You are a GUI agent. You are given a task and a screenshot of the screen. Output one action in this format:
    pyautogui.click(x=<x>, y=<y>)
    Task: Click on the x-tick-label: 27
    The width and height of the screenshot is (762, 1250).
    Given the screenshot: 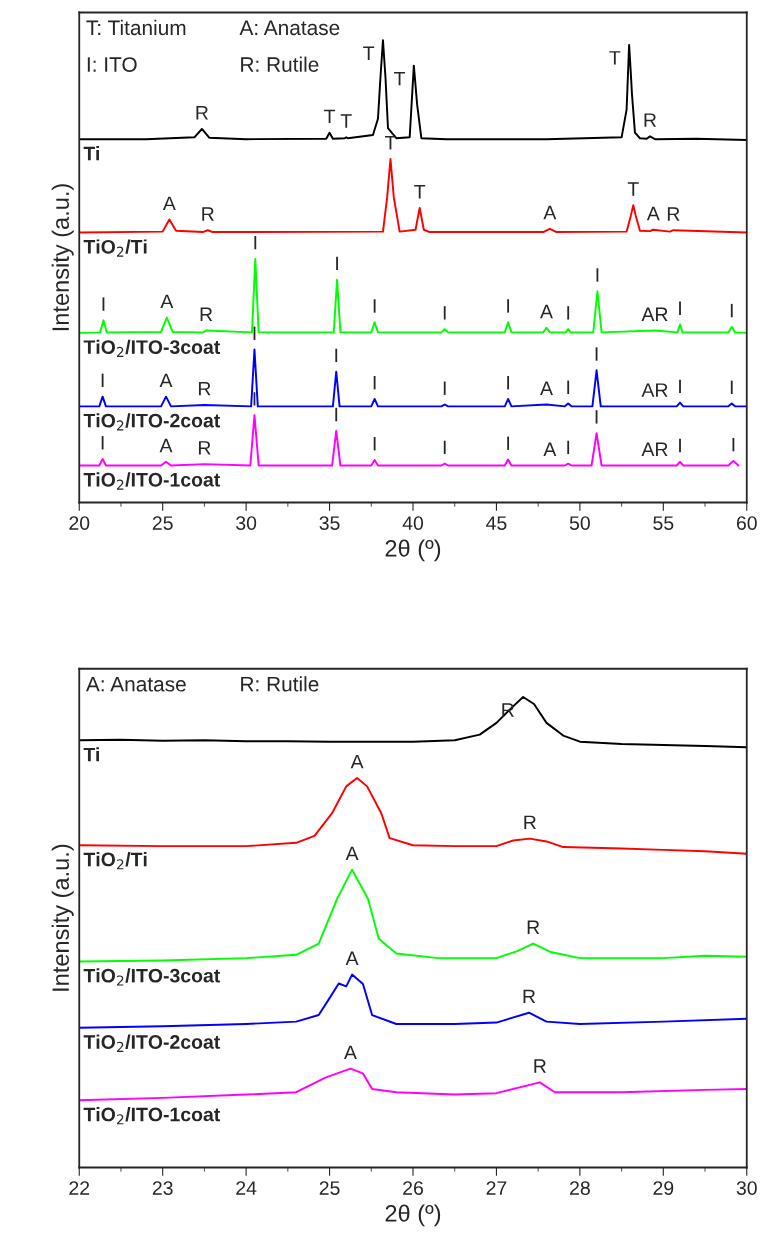 What is the action you would take?
    pyautogui.click(x=496, y=1188)
    